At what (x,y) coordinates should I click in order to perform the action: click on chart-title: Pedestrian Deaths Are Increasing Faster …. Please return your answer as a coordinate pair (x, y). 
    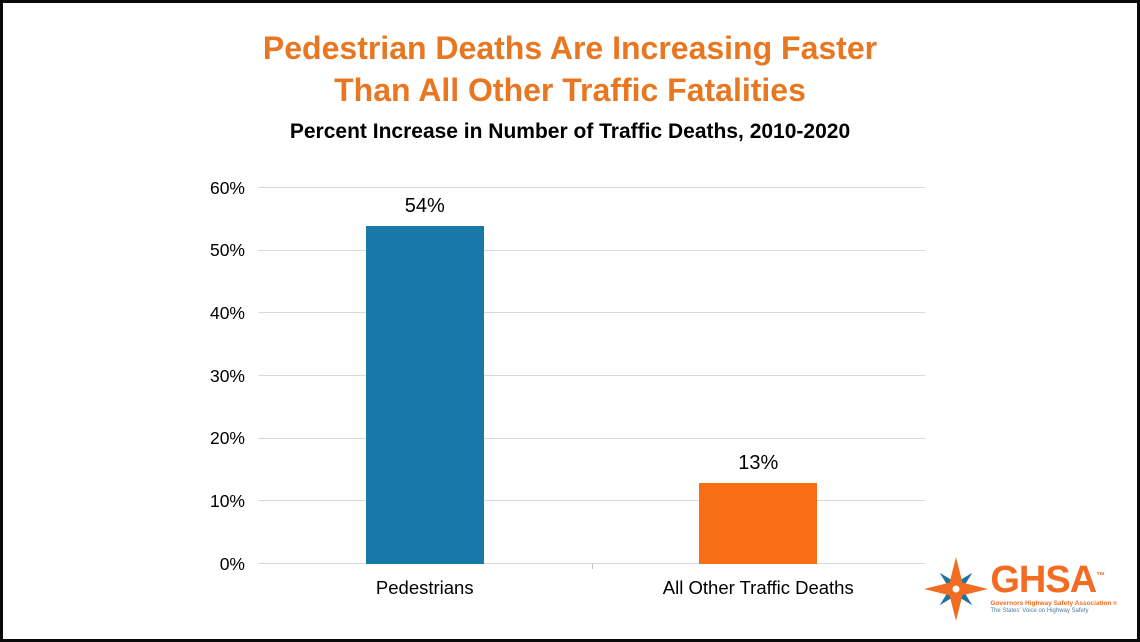
    Looking at the image, I should click on (570, 69).